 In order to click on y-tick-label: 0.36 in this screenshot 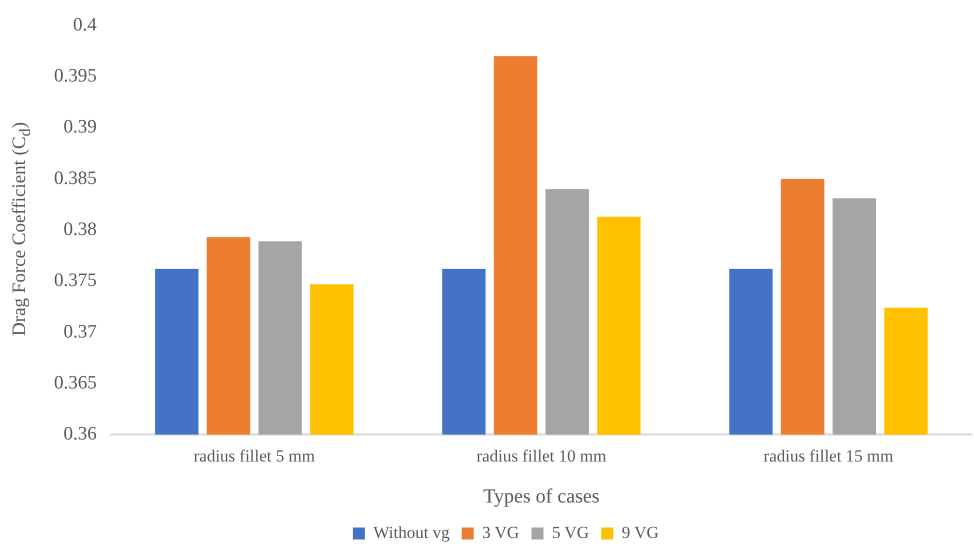, I will do `click(80, 434)`.